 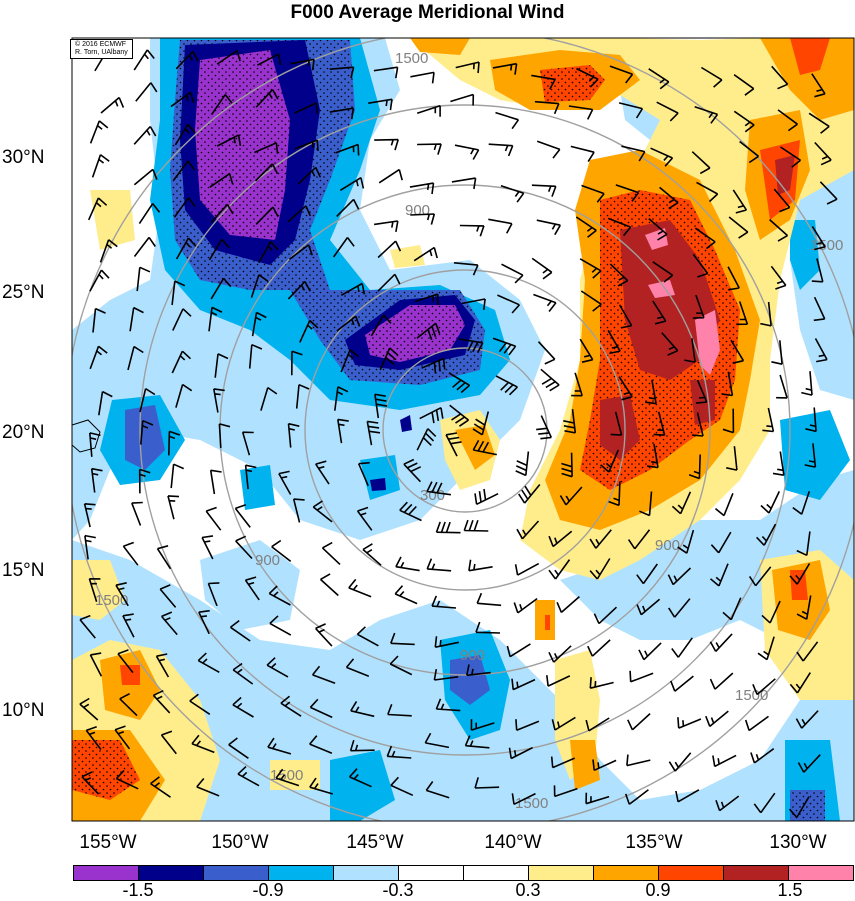 What do you see at coordinates (472, 655) in the screenshot?
I see `contour-label-900-bottom: 900` at bounding box center [472, 655].